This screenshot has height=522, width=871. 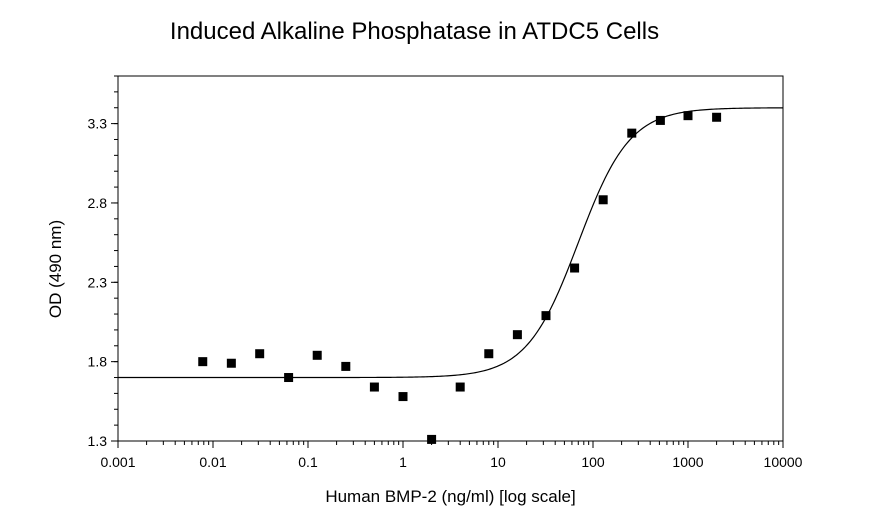 I want to click on y-tick-label: 1.8, so click(x=98, y=362).